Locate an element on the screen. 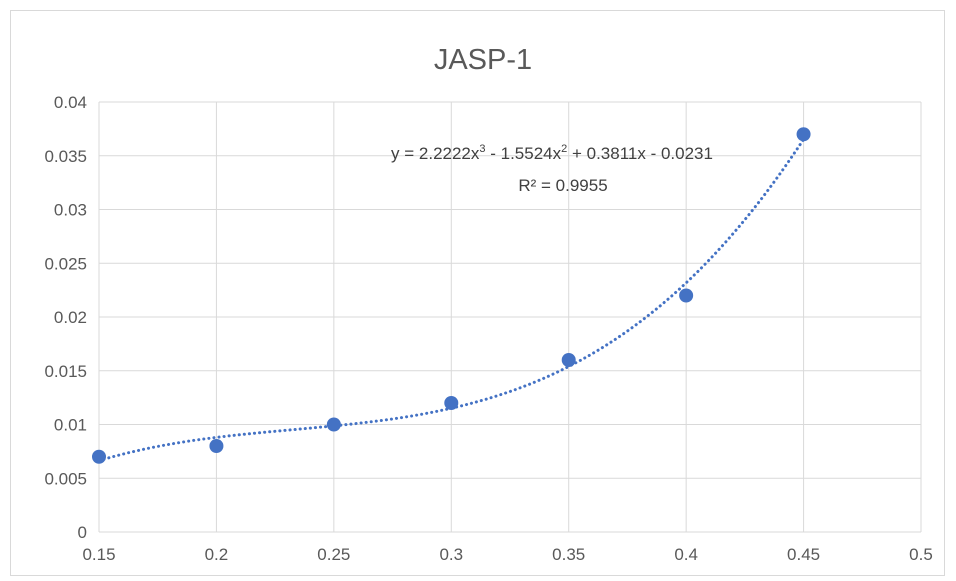 This screenshot has height=581, width=956. equation-suffix: + 0.3811x - 0.0231 is located at coordinates (640, 153).